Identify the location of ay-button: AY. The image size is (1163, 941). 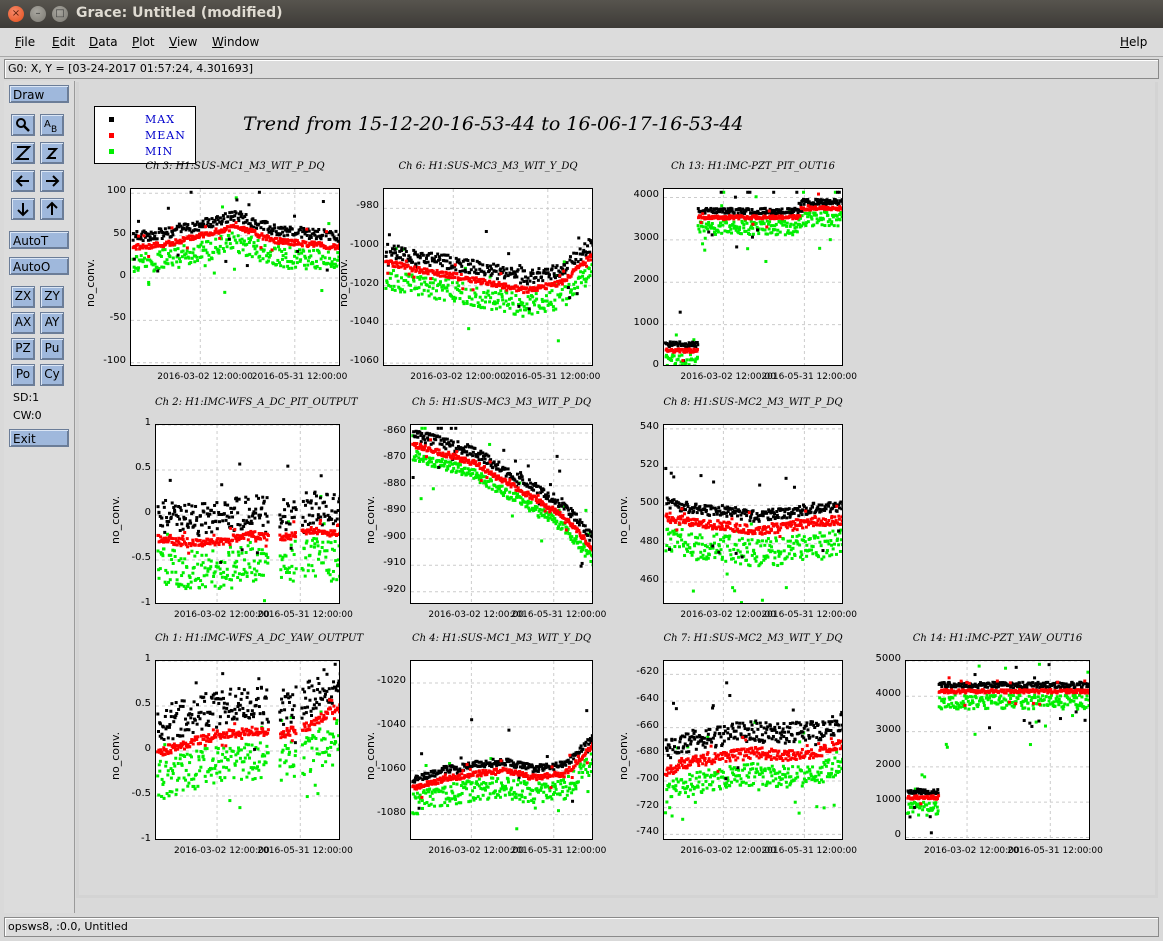
(52, 323).